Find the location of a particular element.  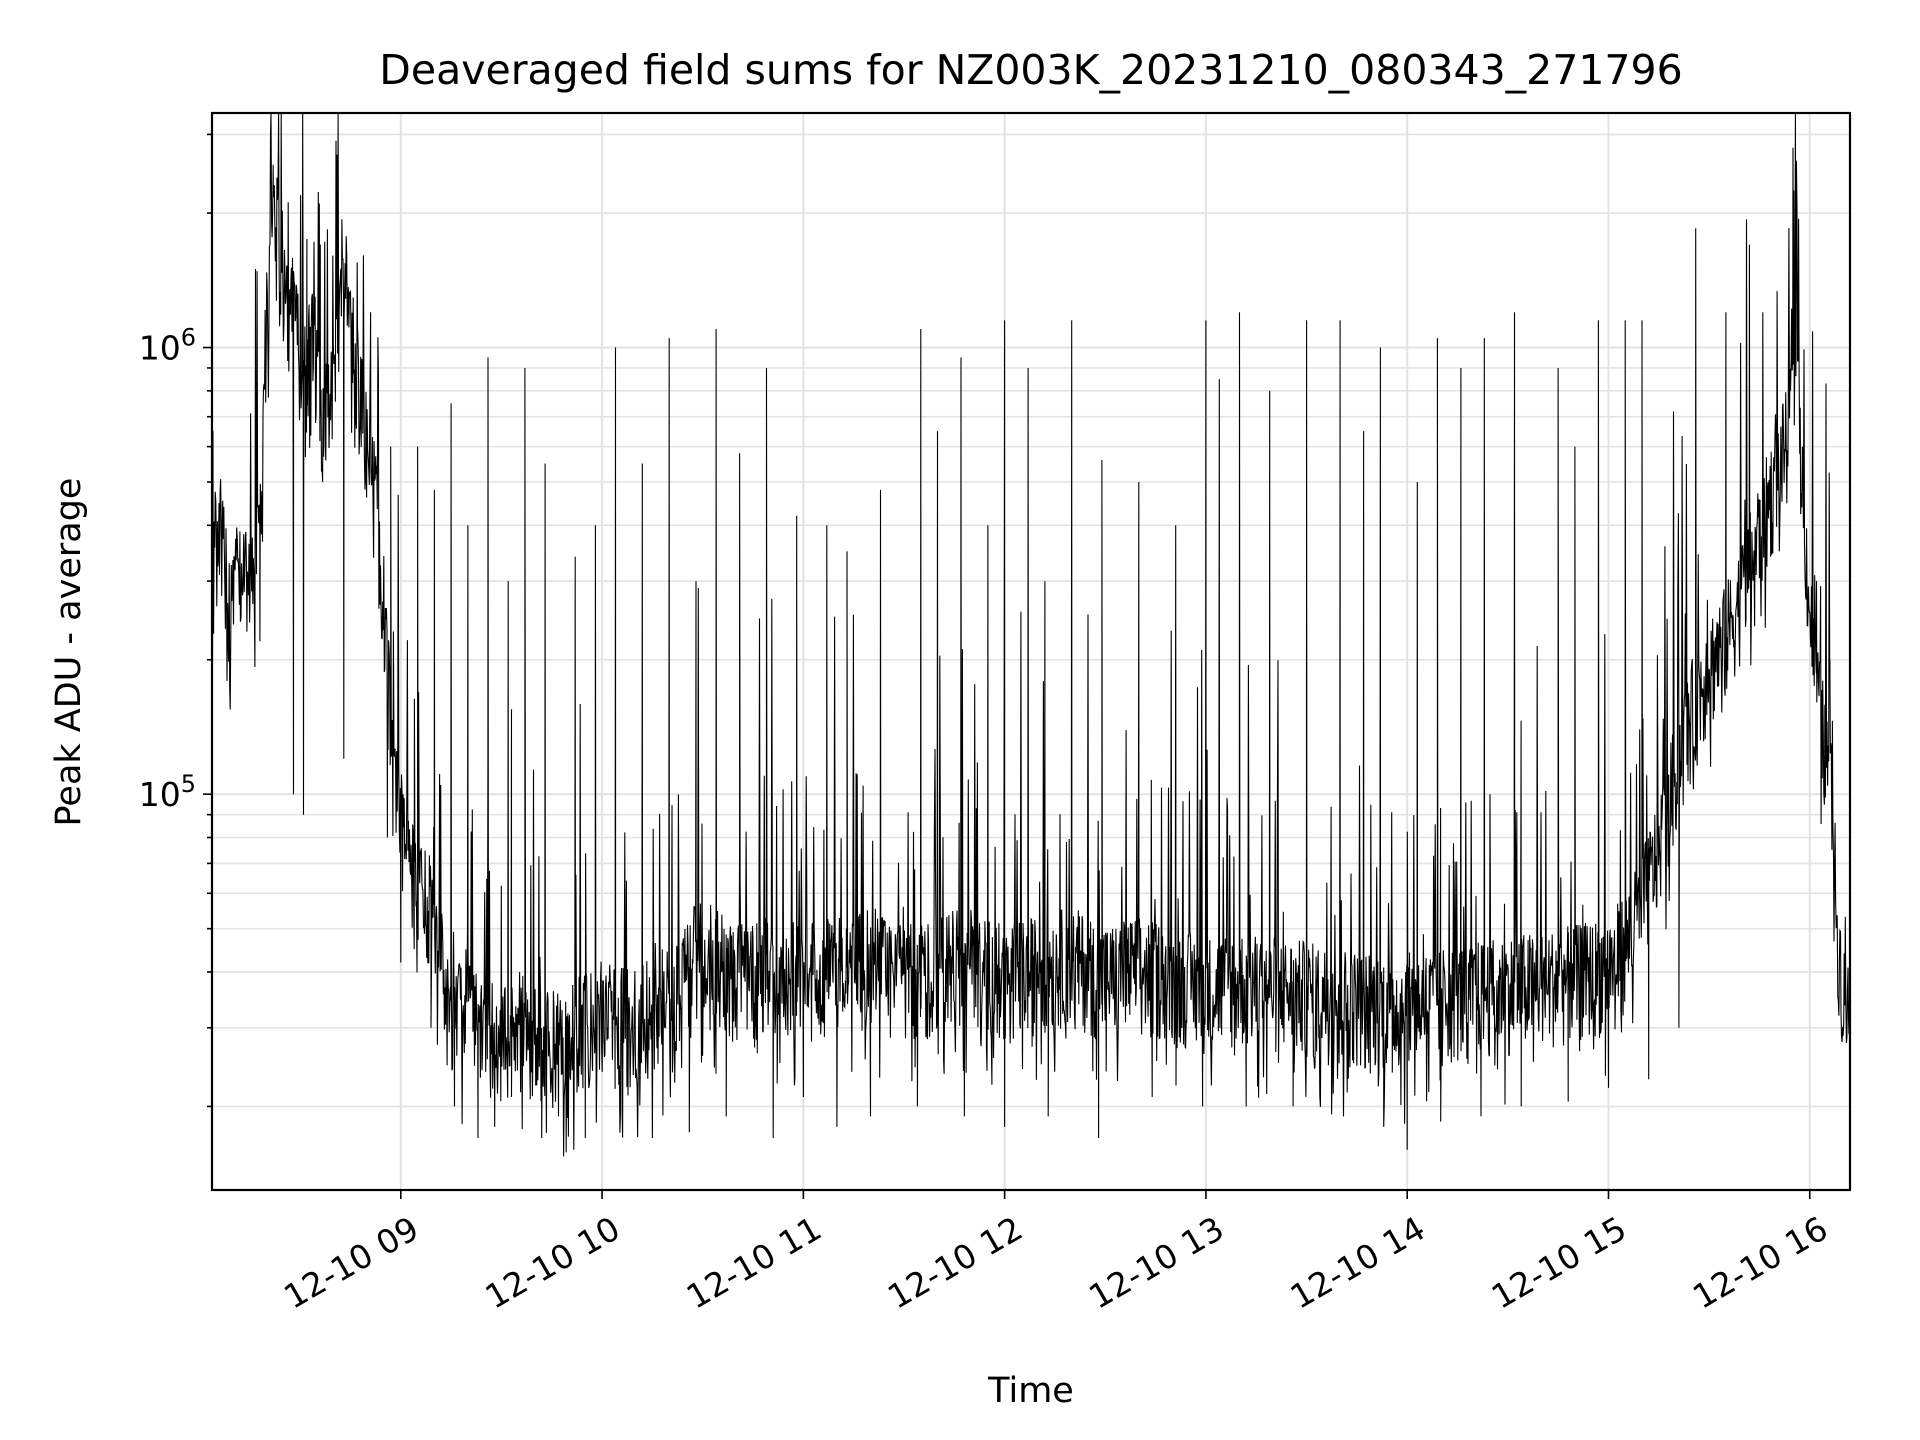

x-axis-label: Time is located at coordinates (1030, 1391).